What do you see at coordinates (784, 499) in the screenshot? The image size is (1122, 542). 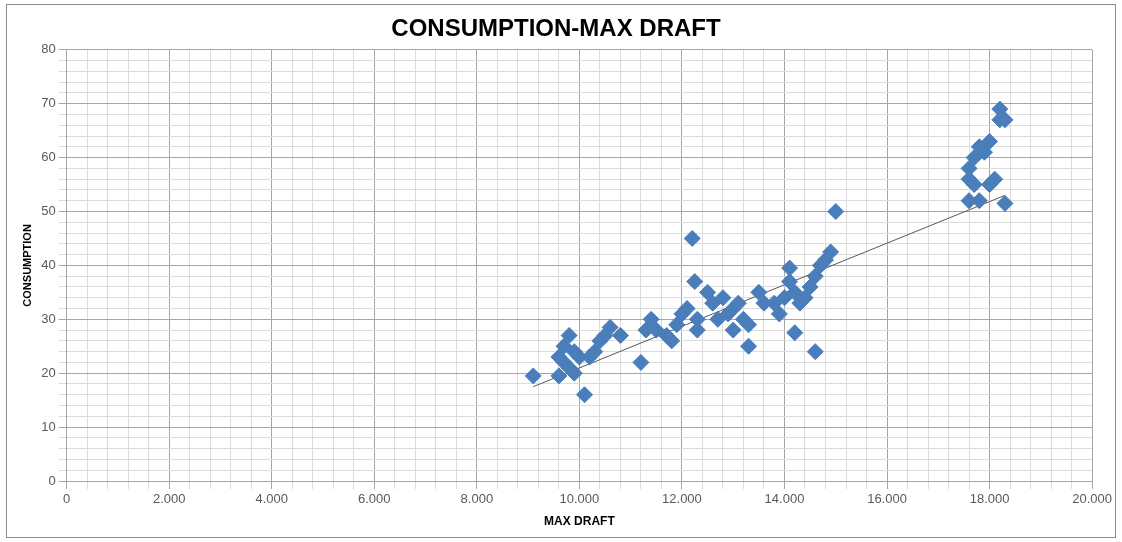 I see `x-tick-label: 14.000` at bounding box center [784, 499].